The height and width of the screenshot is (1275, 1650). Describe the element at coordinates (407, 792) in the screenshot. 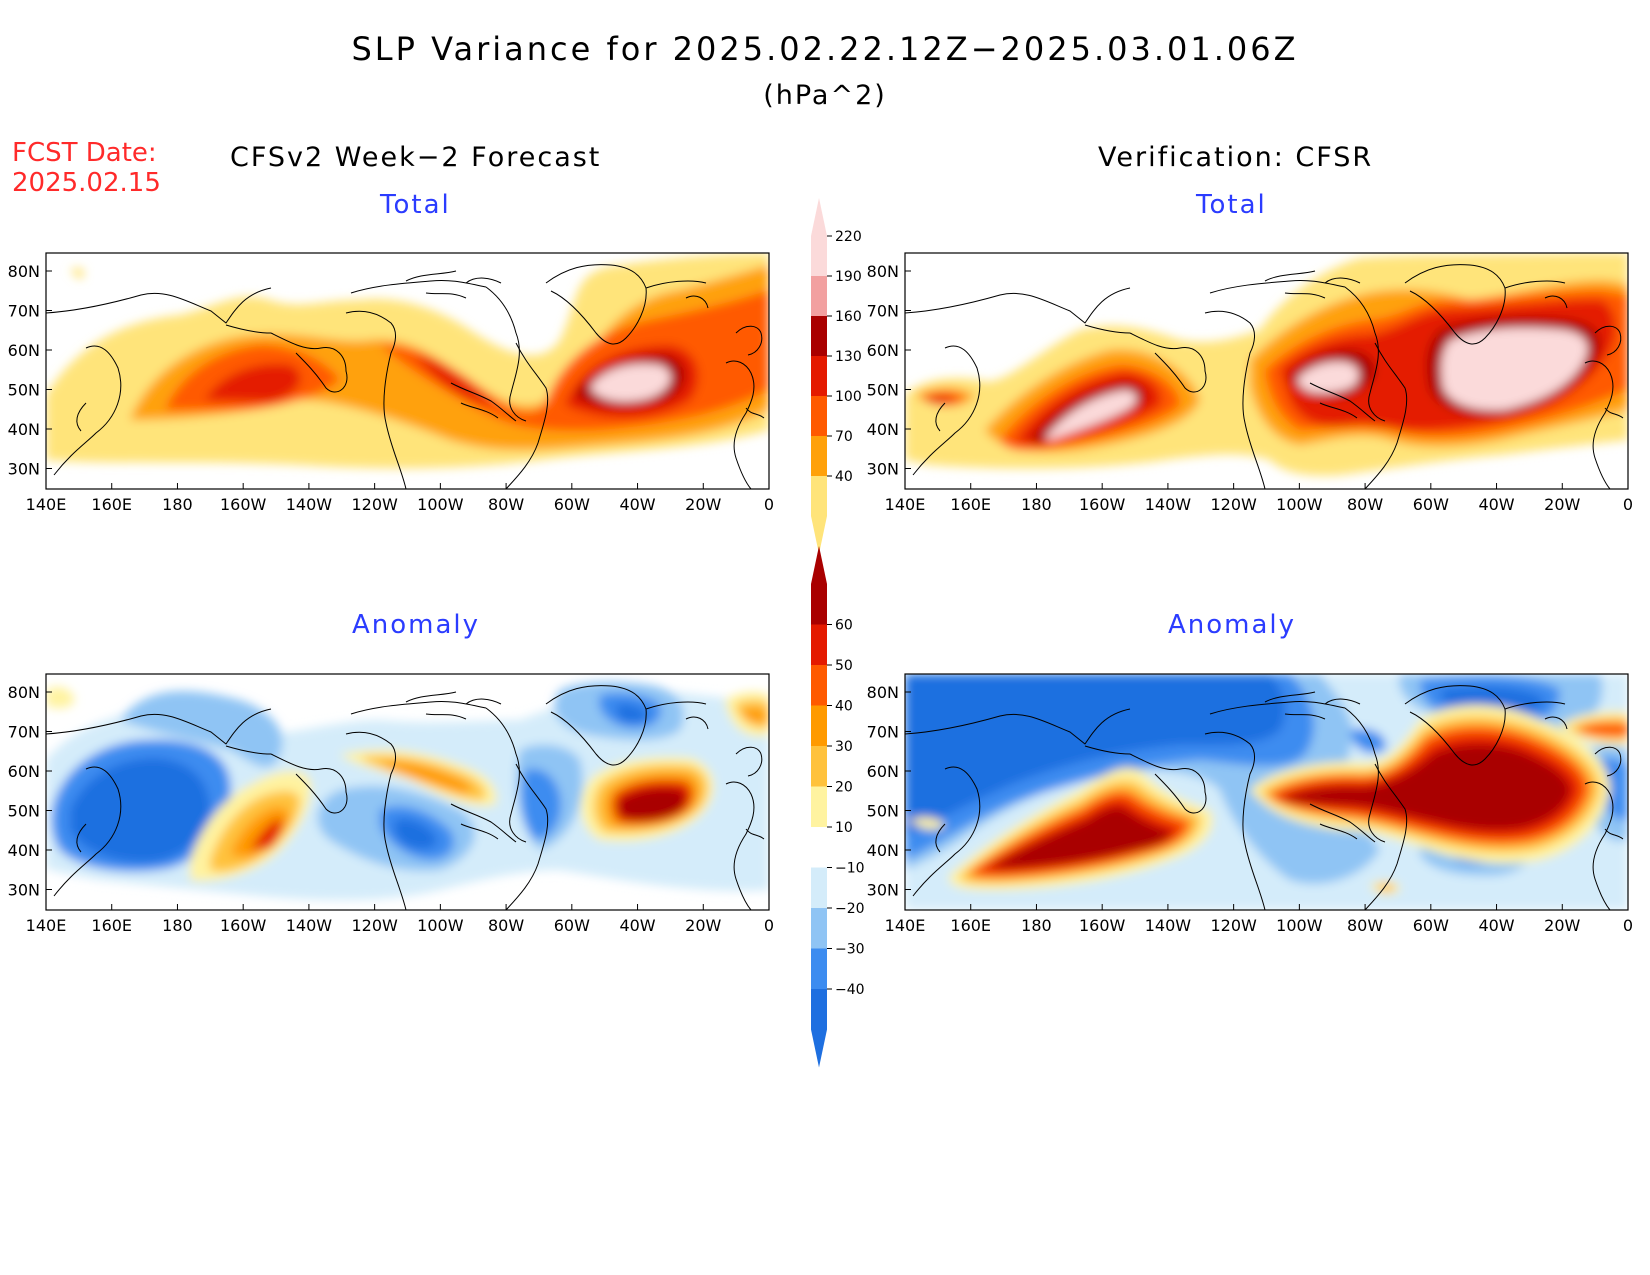

I see `forecast-anomaly-map` at that location.